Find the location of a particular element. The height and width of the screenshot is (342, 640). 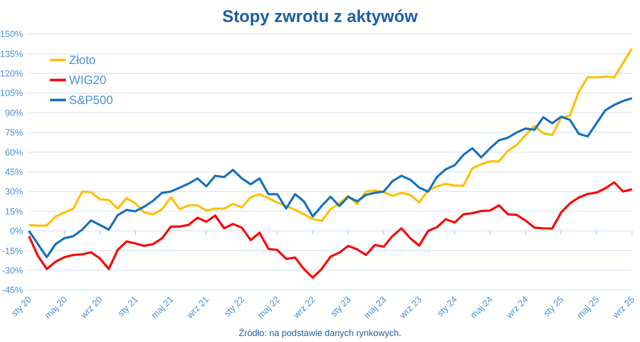

y-tick-label: -15% is located at coordinates (12, 251).